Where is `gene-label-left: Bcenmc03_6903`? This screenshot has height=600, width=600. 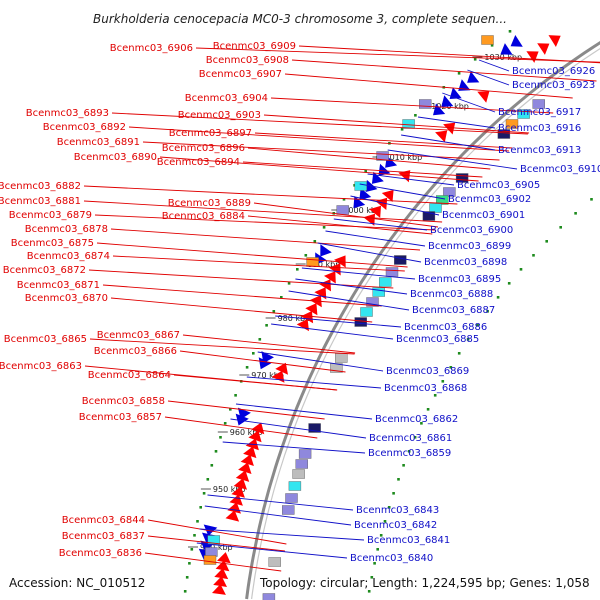 gene-label-left: Bcenmc03_6903 is located at coordinates (219, 115).